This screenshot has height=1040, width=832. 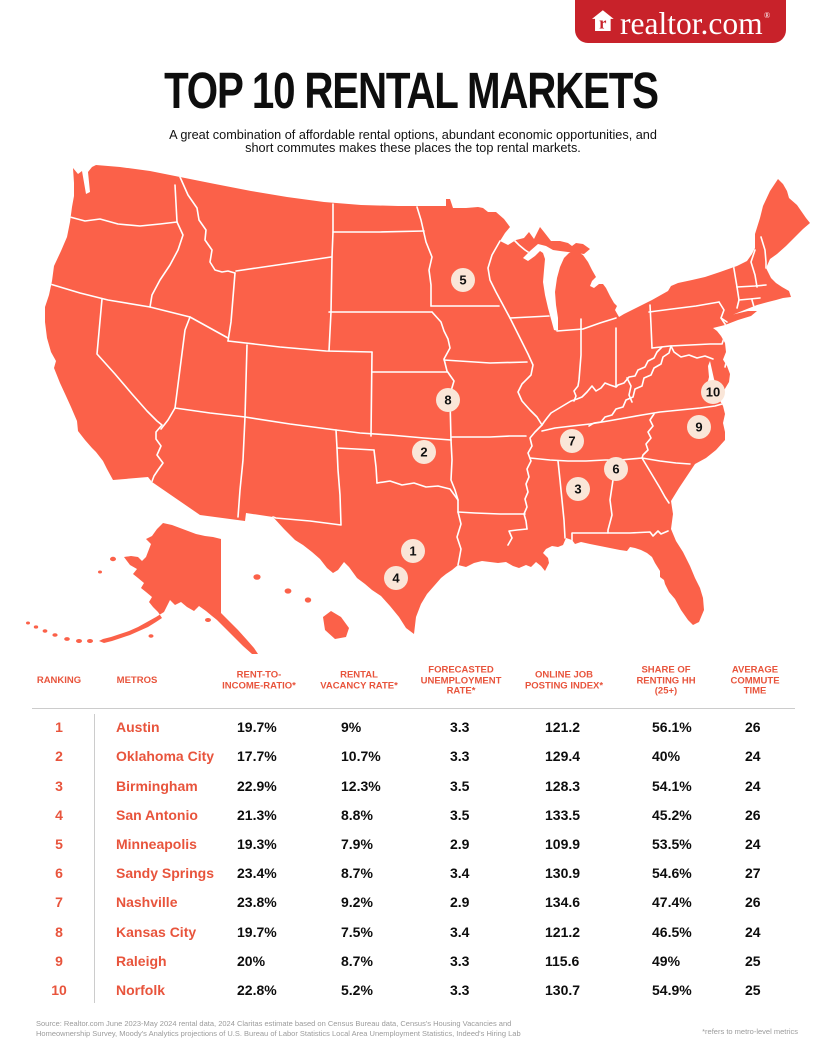 I want to click on svg-text: 2, so click(x=423, y=452).